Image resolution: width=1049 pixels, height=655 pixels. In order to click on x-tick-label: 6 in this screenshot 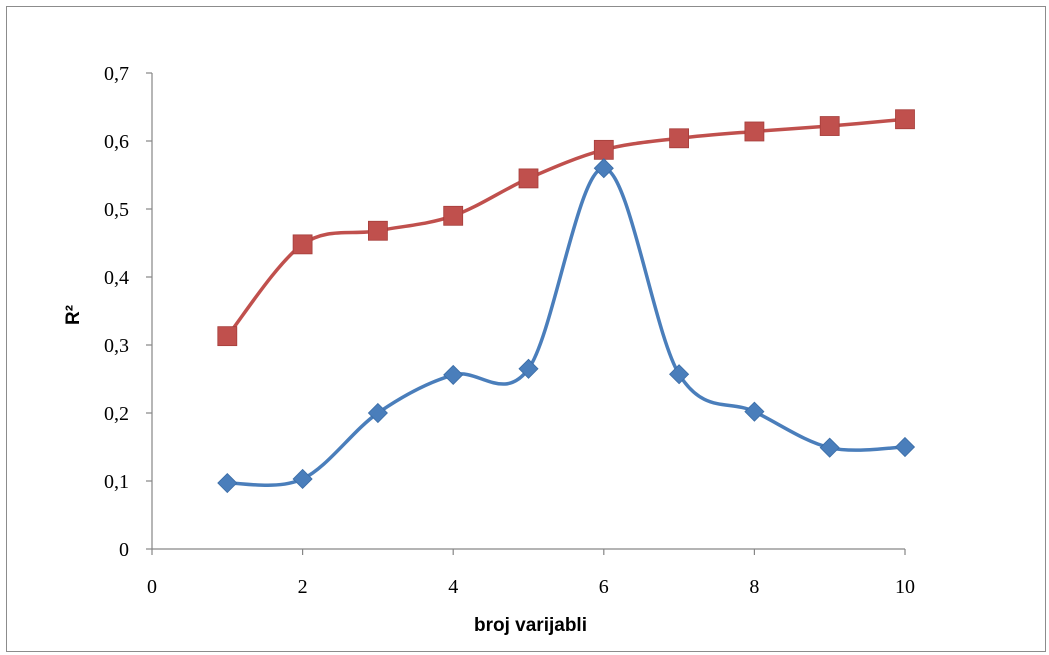, I will do `click(604, 587)`.